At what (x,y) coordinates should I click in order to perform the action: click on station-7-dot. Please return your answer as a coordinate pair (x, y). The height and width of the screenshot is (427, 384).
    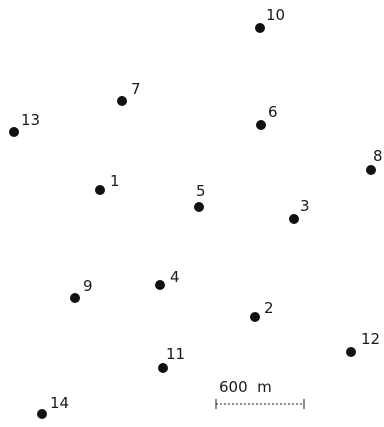
    Looking at the image, I should click on (122, 101).